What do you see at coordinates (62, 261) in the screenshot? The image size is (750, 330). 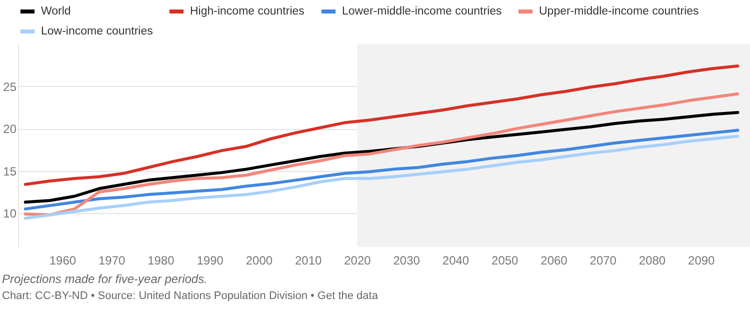 I see `x-tick-label: 1960` at bounding box center [62, 261].